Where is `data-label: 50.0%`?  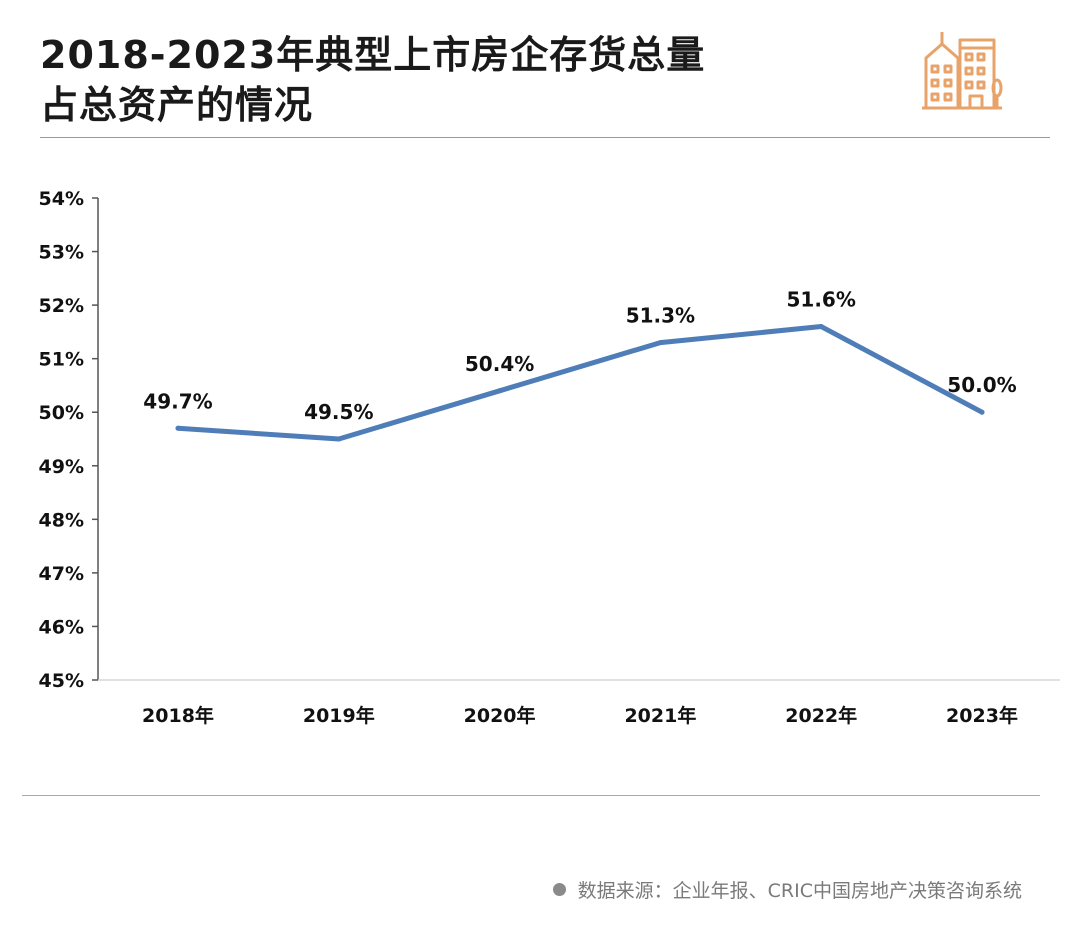
data-label: 50.0% is located at coordinates (981, 385).